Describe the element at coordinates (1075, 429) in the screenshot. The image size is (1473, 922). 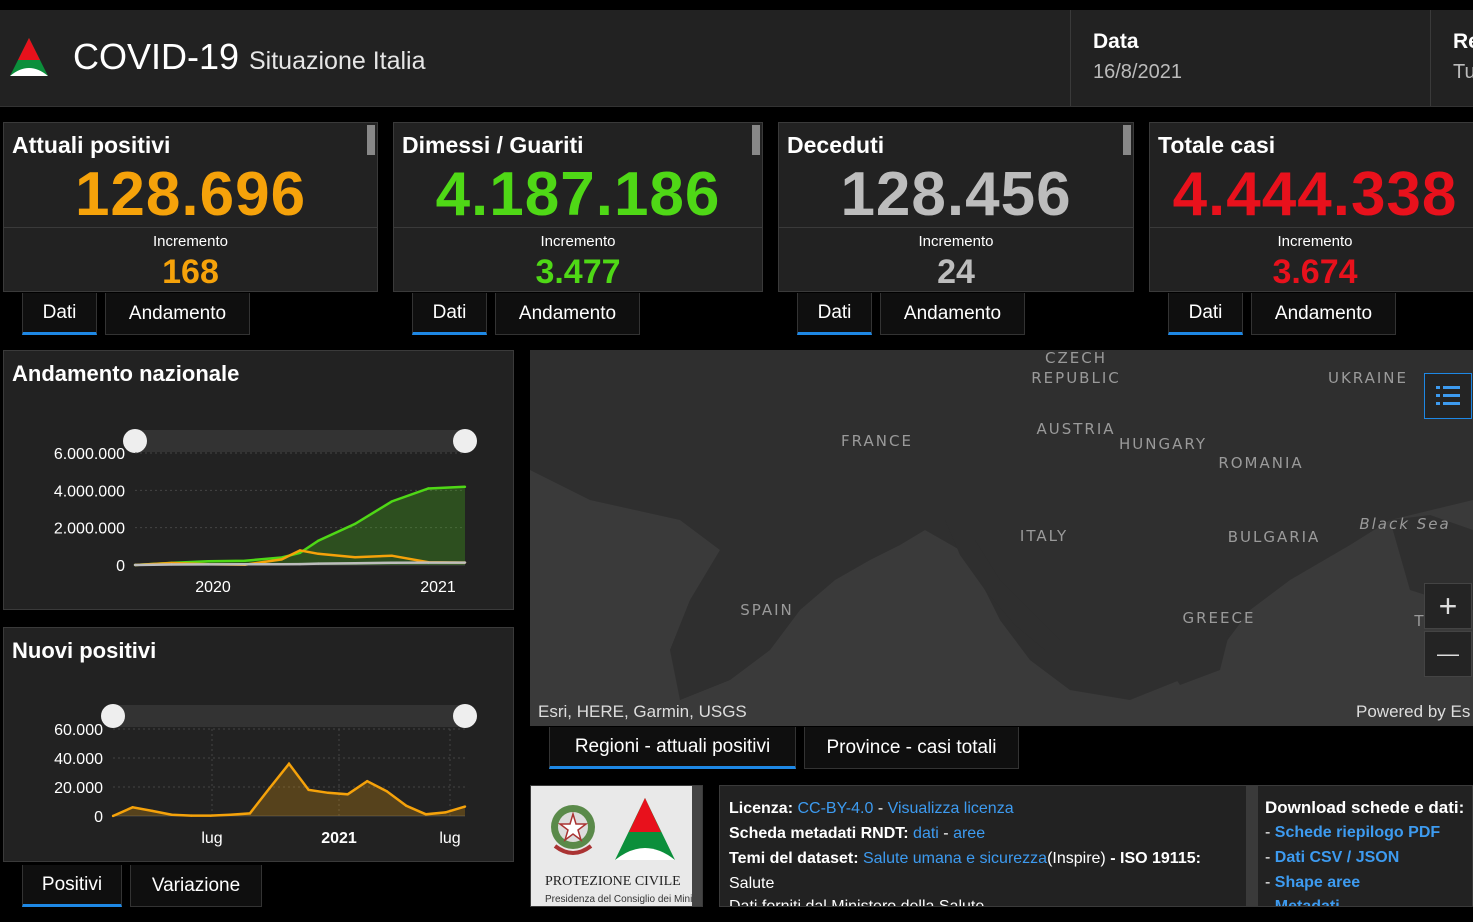
I see `map-place-label: AUSTRIA` at that location.